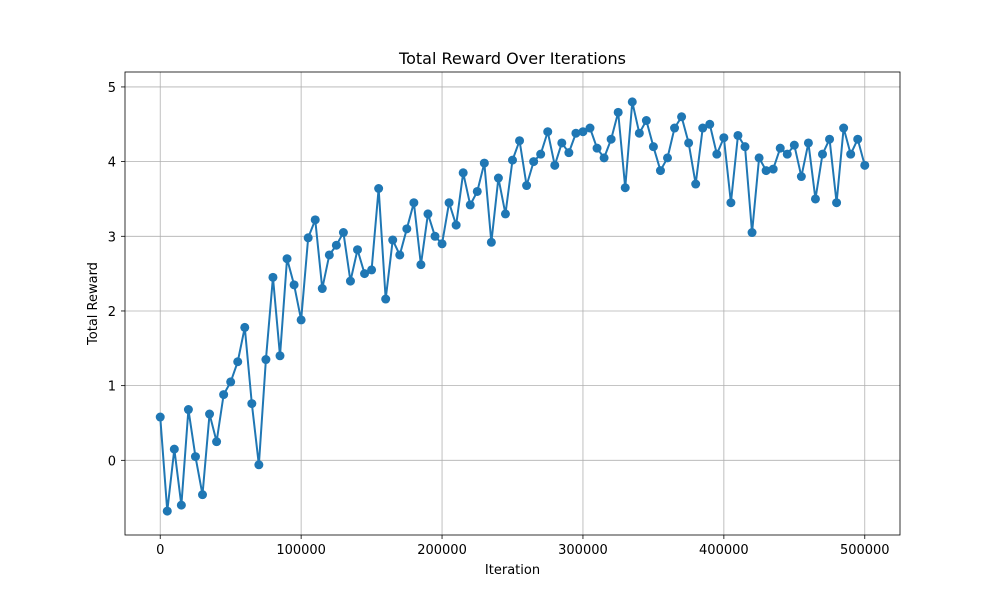 The image size is (1000, 600). What do you see at coordinates (112, 387) in the screenshot?
I see `y-tick-label: 1` at bounding box center [112, 387].